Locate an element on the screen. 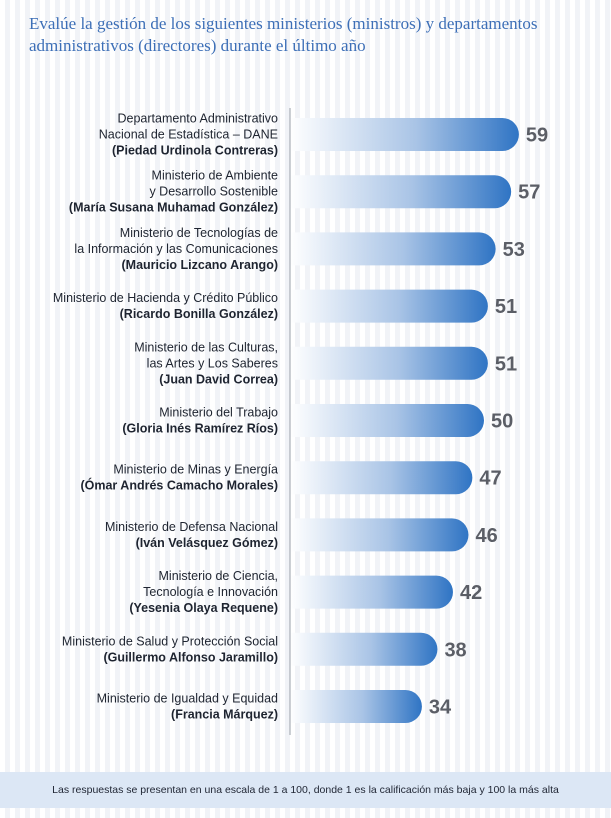 This screenshot has height=818, width=611. category-person-label: (Ómar Andrés Camacho Morales) is located at coordinates (179, 485).